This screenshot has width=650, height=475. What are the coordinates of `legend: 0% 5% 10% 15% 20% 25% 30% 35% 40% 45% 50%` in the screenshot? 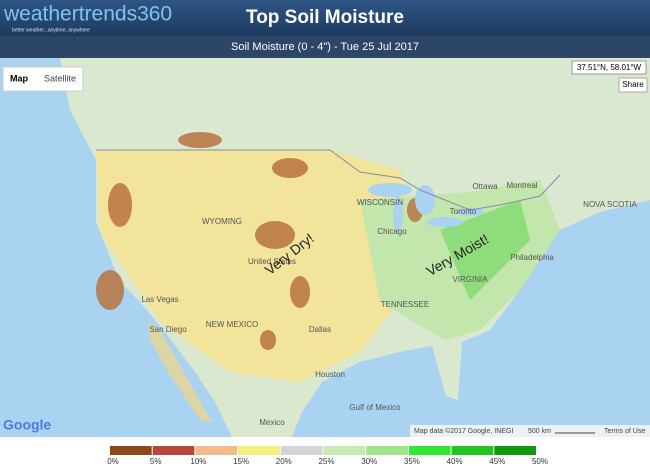 It's located at (327, 456).